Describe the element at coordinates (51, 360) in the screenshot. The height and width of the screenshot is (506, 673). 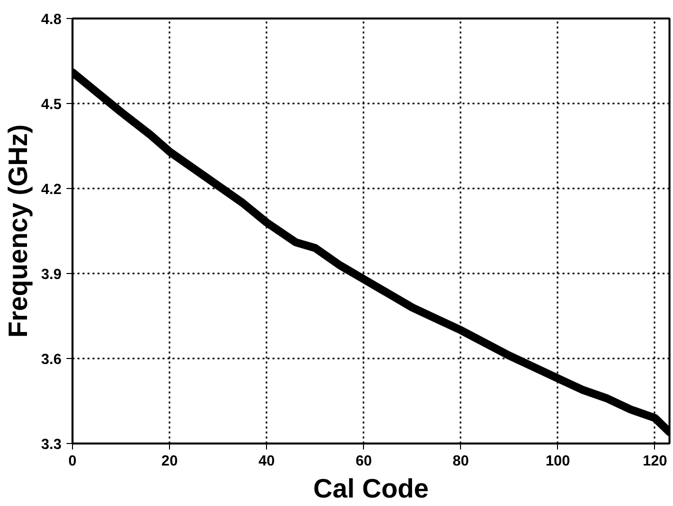
I see `y-tick-label: 3.6` at that location.